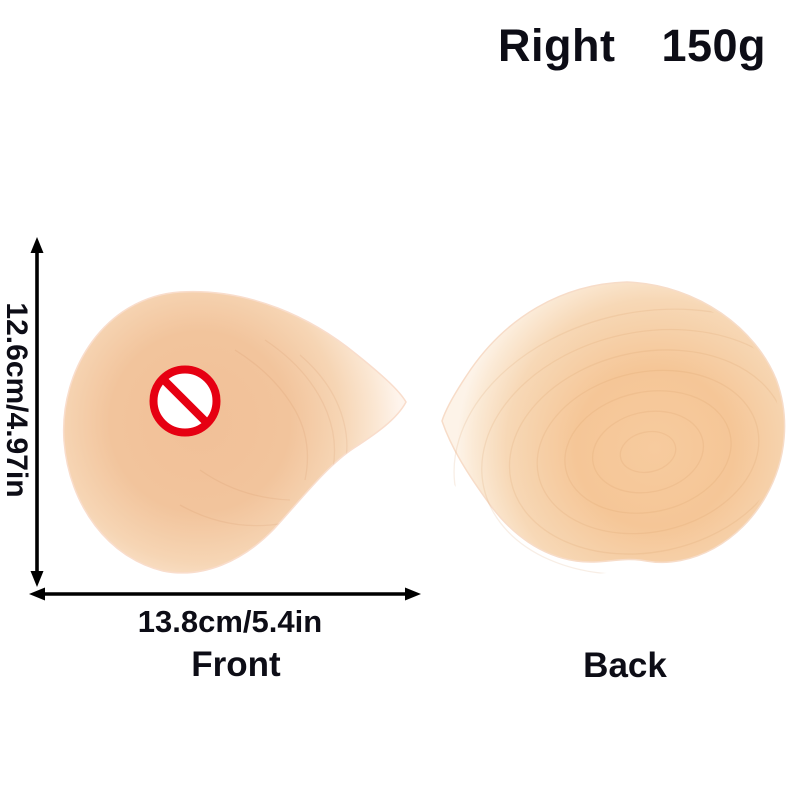 Image resolution: width=800 pixels, height=800 pixels. What do you see at coordinates (185, 401) in the screenshot?
I see `prohibition-icon` at bounding box center [185, 401].